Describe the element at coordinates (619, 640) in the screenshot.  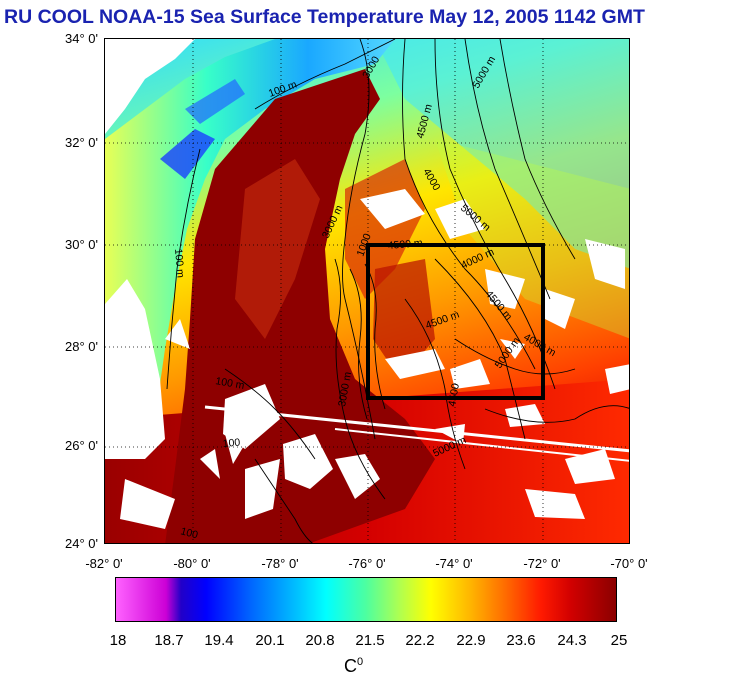
I see `colorbar-label: 25` at that location.